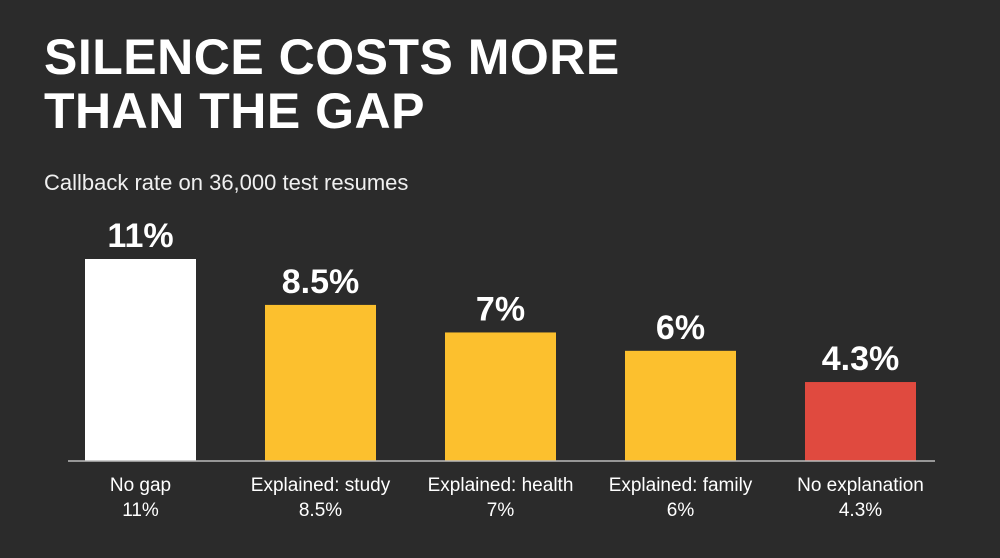 This screenshot has height=558, width=1000. I want to click on category-value-label: 6%, so click(681, 510).